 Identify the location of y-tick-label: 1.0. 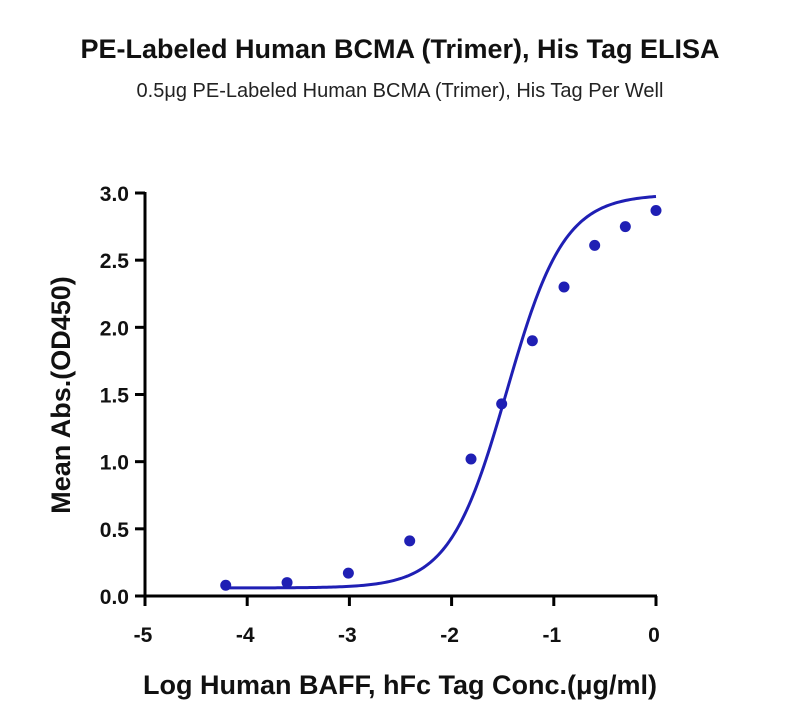
(114, 463).